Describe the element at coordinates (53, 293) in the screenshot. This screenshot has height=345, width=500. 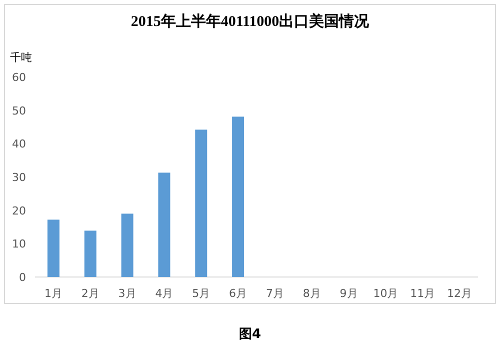
I see `x-tick-label: 1月` at that location.